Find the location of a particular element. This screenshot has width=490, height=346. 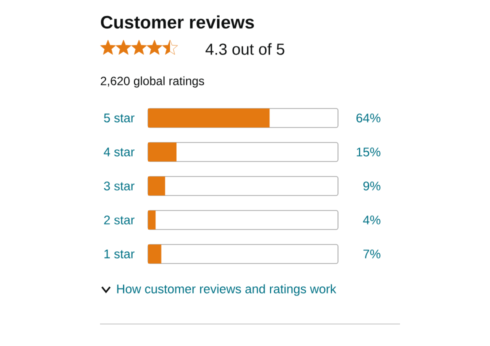

data-label: 4% is located at coordinates (371, 220).